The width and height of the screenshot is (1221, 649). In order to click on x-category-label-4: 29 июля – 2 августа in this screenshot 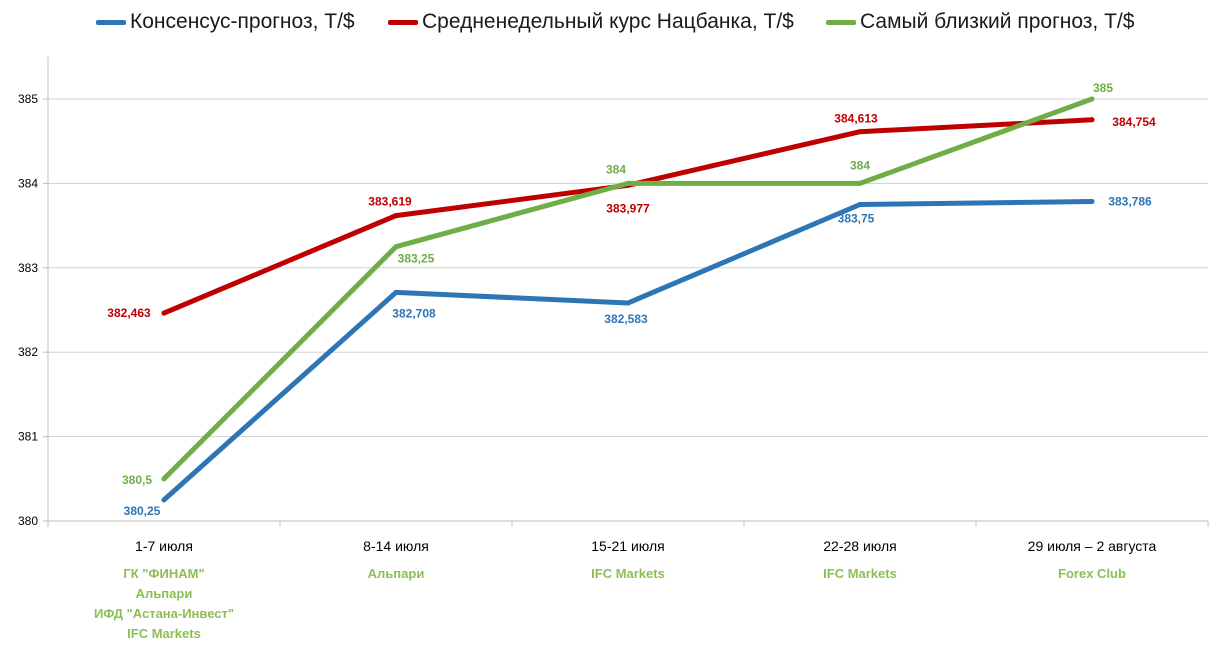, I will do `click(1092, 546)`.